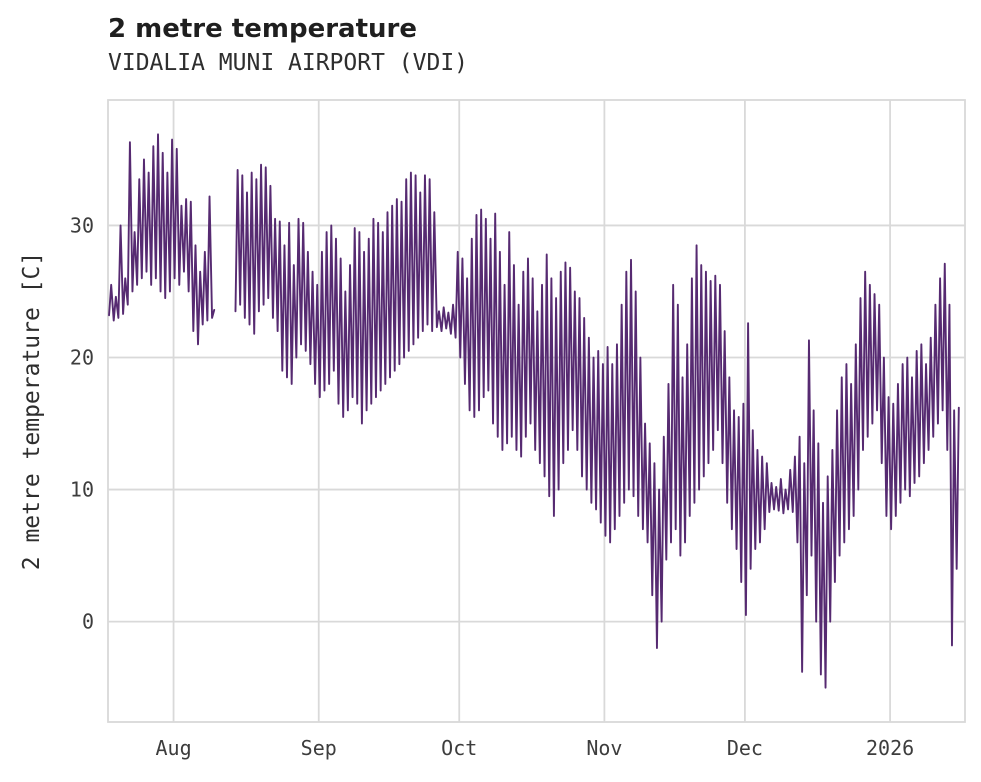  Describe the element at coordinates (319, 748) in the screenshot. I see `x-tick-label: Sep` at that location.